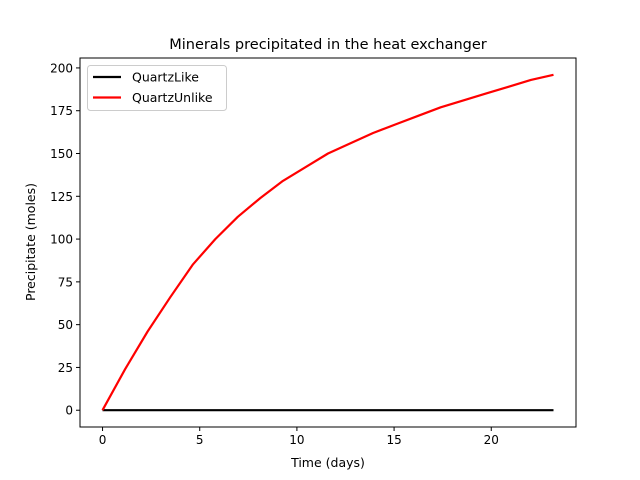 The height and width of the screenshot is (480, 640). I want to click on y-tick-label: 25, so click(65, 368).